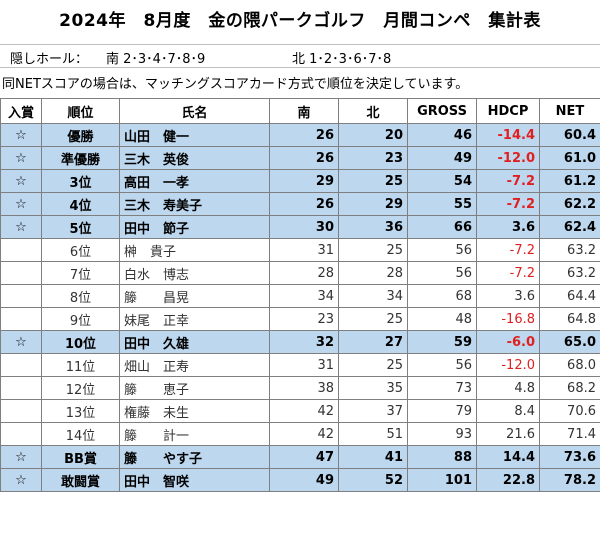  What do you see at coordinates (80, 457) in the screenshot?
I see `rank-cell: BB賞` at bounding box center [80, 457].